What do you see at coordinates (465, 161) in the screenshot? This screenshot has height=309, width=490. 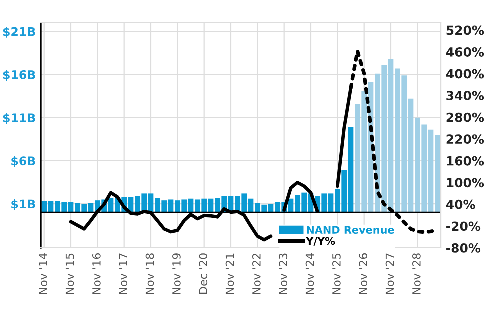 I see `y2-tick-label: 160%` at bounding box center [465, 161].